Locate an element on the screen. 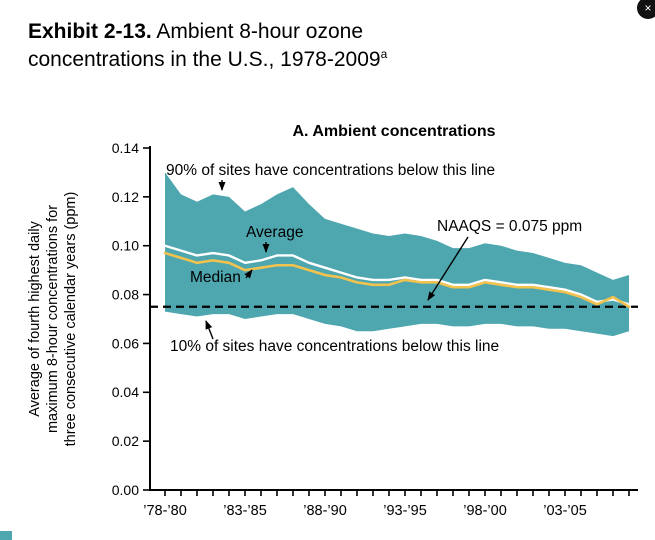 This screenshot has width=655, height=540. x-tick-label: ’88-’90 is located at coordinates (325, 511).